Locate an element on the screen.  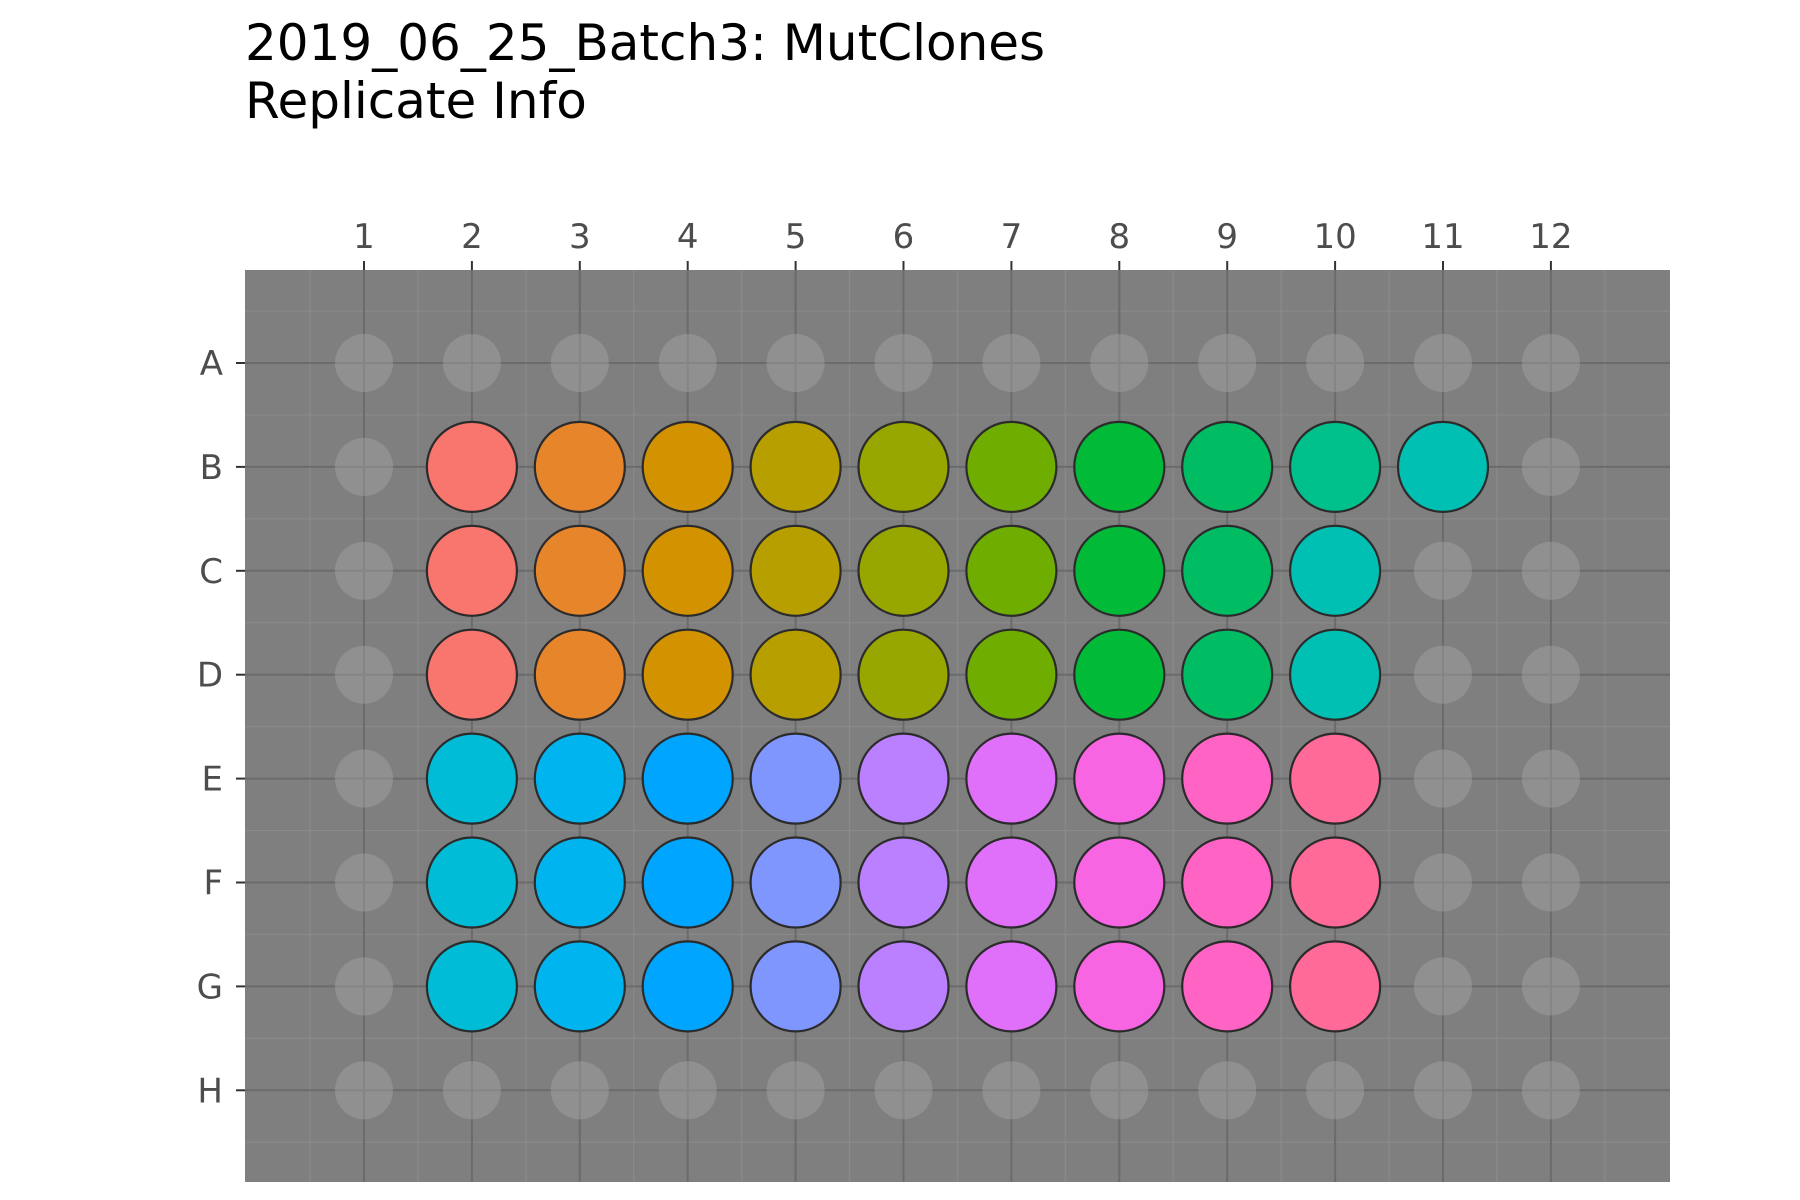
well-G2 is located at coordinates (471, 986).